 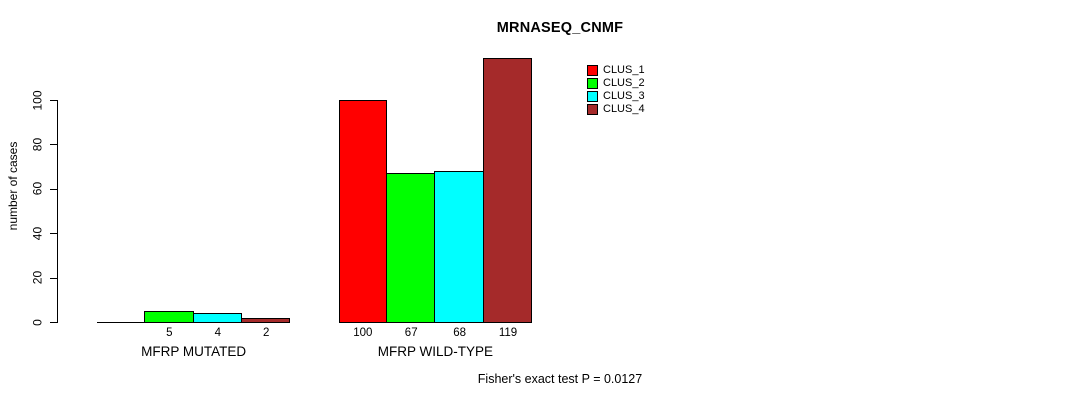 I want to click on bar-value-label: 5, so click(x=169, y=333).